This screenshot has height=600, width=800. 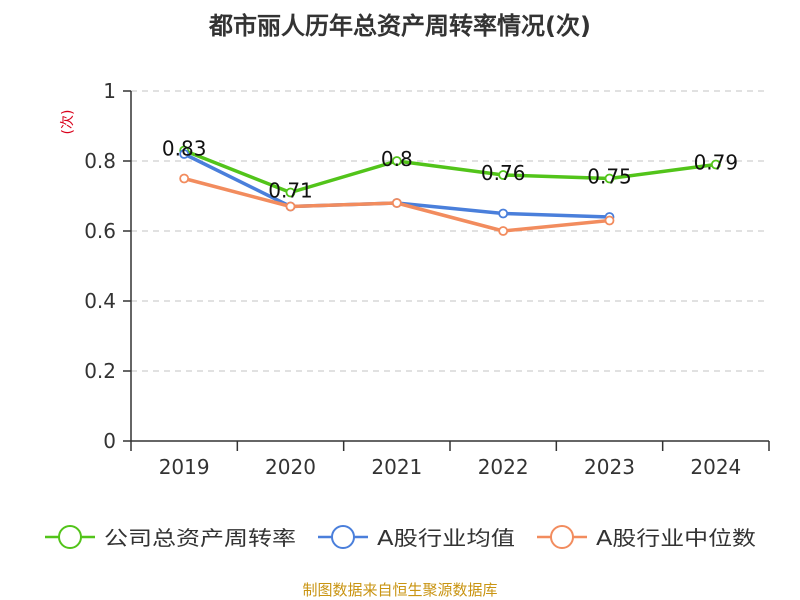 What do you see at coordinates (503, 467) in the screenshot?
I see `x-axis-tick-label-2022: 2022` at bounding box center [503, 467].